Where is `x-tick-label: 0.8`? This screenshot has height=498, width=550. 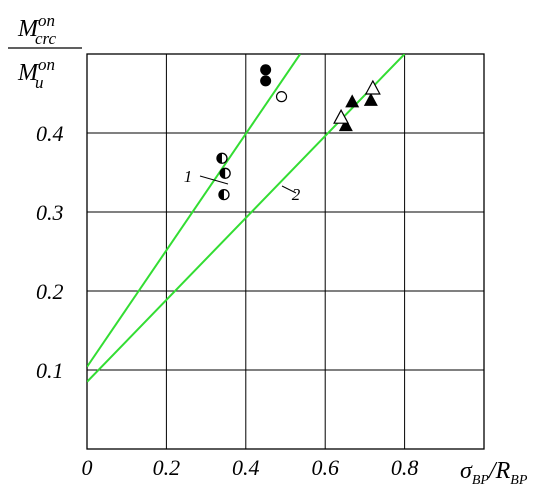
x-tick-label: 0.8 is located at coordinates (405, 467).